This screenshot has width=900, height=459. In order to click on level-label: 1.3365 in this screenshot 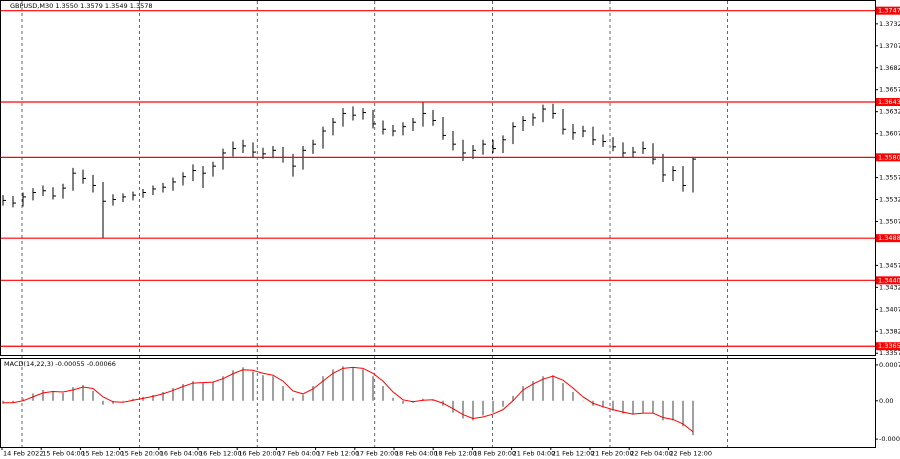, I will do `click(889, 346)`.